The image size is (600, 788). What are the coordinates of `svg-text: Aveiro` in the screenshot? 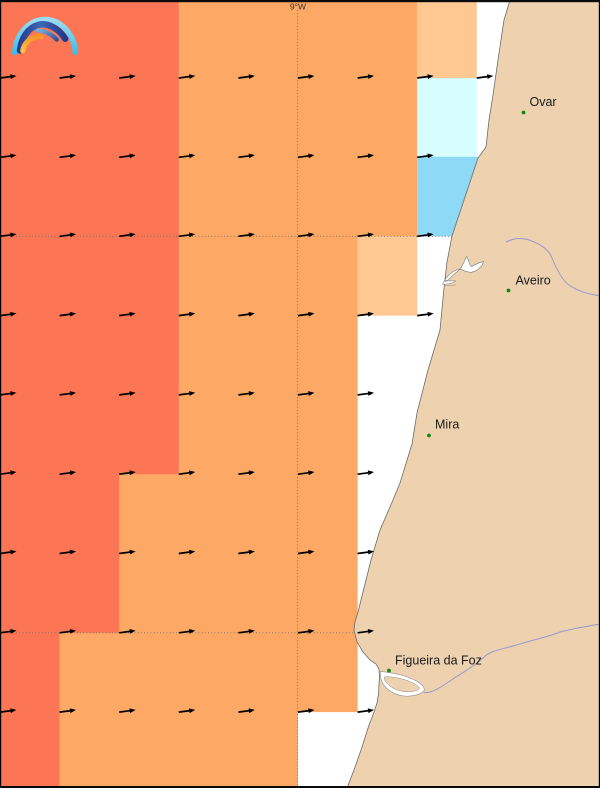 It's located at (533, 281).